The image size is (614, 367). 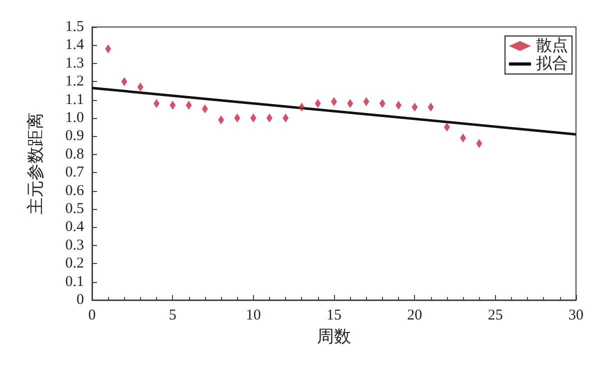 What do you see at coordinates (74, 118) in the screenshot?
I see `y-tick-label: 1.0` at bounding box center [74, 118].